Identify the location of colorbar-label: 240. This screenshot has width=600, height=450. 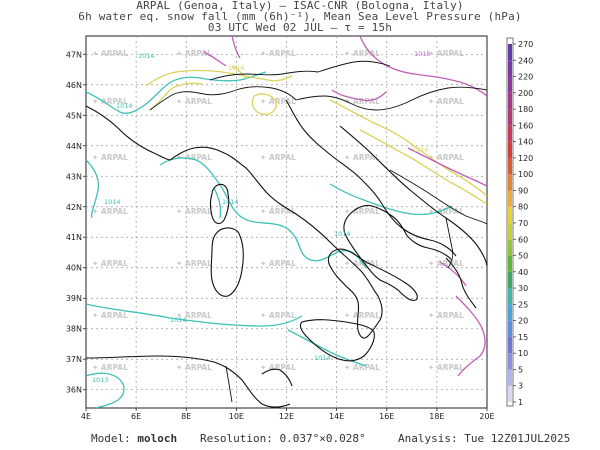
(525, 60).